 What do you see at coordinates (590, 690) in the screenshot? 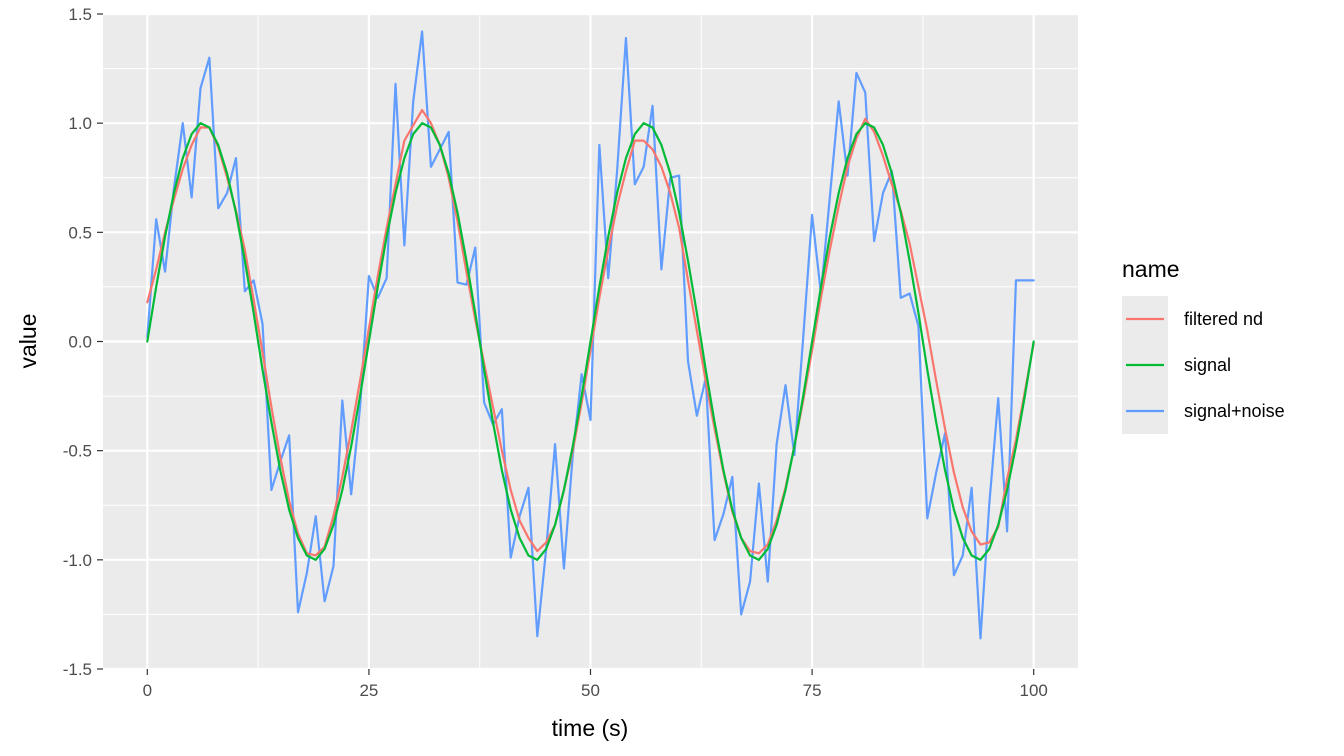
I see `x-tick-label: 50` at bounding box center [590, 690].